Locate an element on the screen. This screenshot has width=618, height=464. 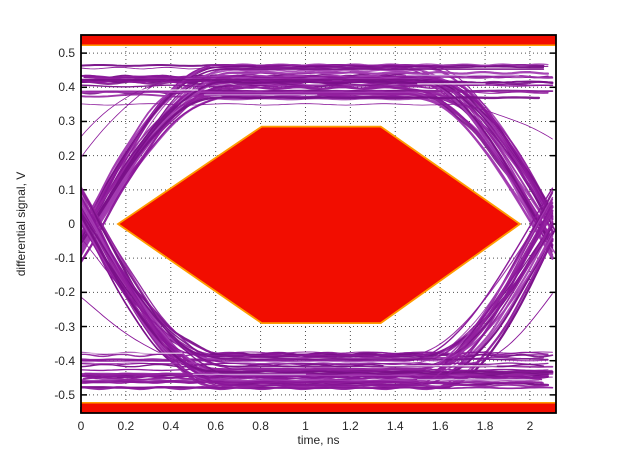
x-tick-label: 0.4 is located at coordinates (171, 426).